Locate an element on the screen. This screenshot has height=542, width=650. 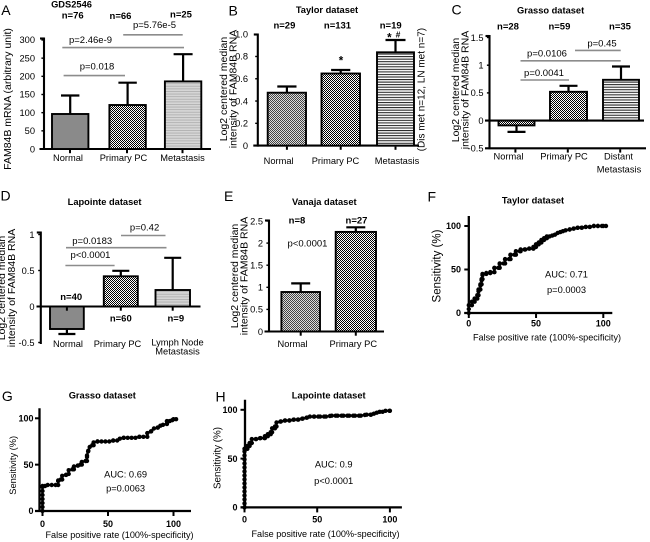
svg-text: p=5.76e-5 is located at coordinates (154, 25).